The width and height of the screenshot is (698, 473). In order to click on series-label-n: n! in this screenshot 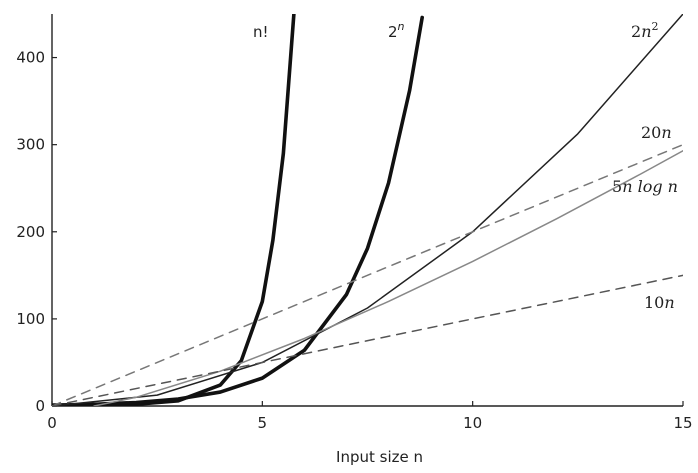, I will do `click(261, 32)`.